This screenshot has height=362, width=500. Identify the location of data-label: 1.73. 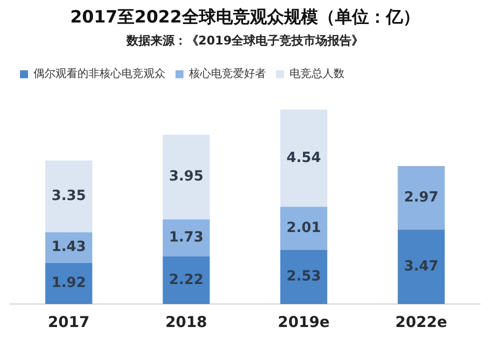
(186, 238).